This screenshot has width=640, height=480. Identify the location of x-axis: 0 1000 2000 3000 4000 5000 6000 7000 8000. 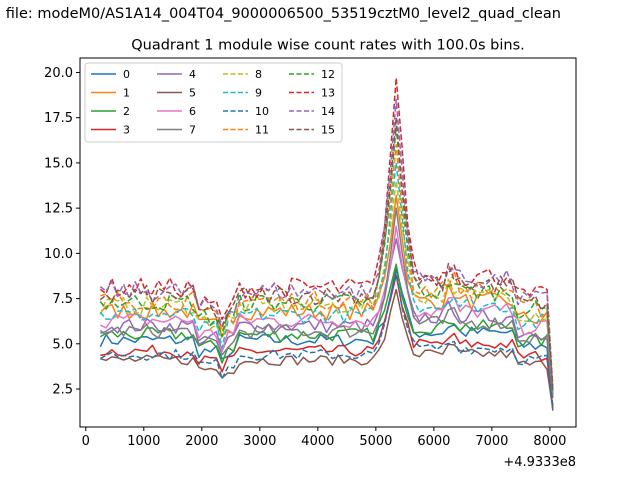
(324, 438).